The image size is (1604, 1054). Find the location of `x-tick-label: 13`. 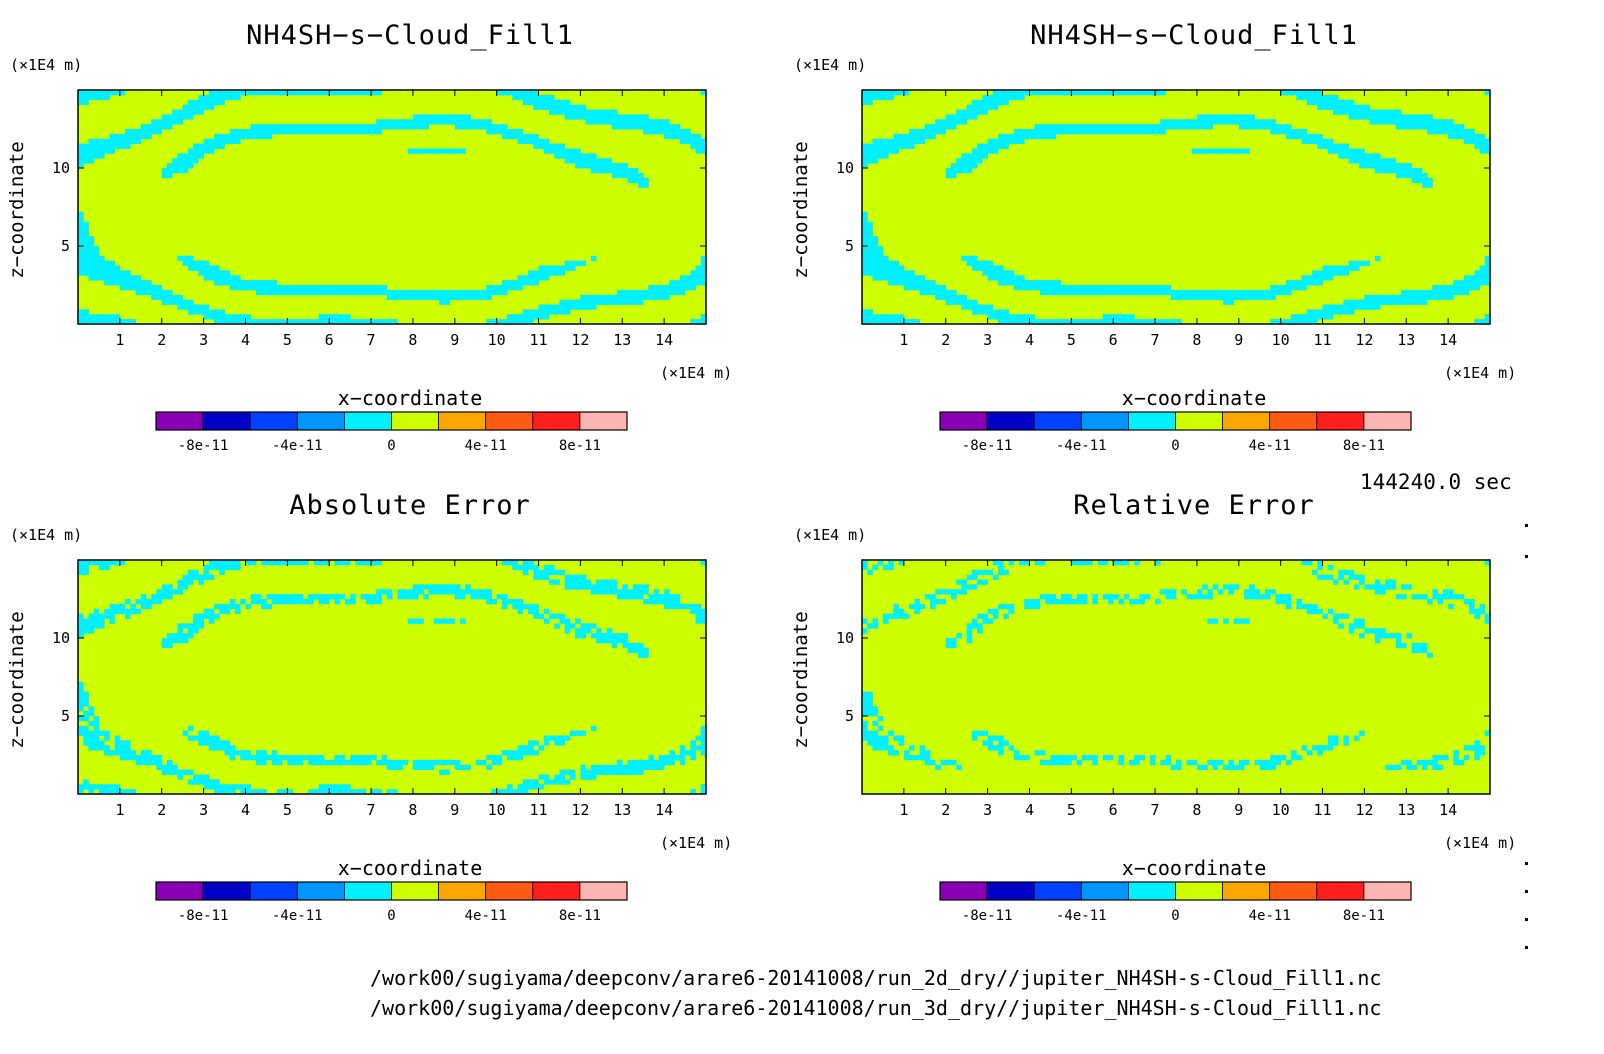

x-tick-label: 13 is located at coordinates (622, 340).